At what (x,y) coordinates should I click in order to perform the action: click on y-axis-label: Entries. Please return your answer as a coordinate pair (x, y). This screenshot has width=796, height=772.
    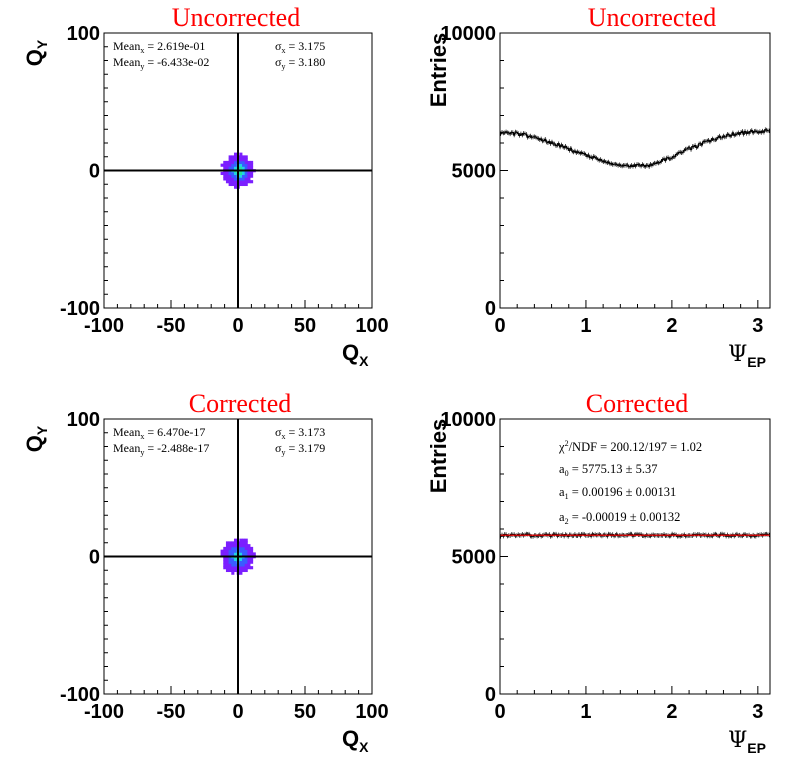
    Looking at the image, I should click on (438, 70).